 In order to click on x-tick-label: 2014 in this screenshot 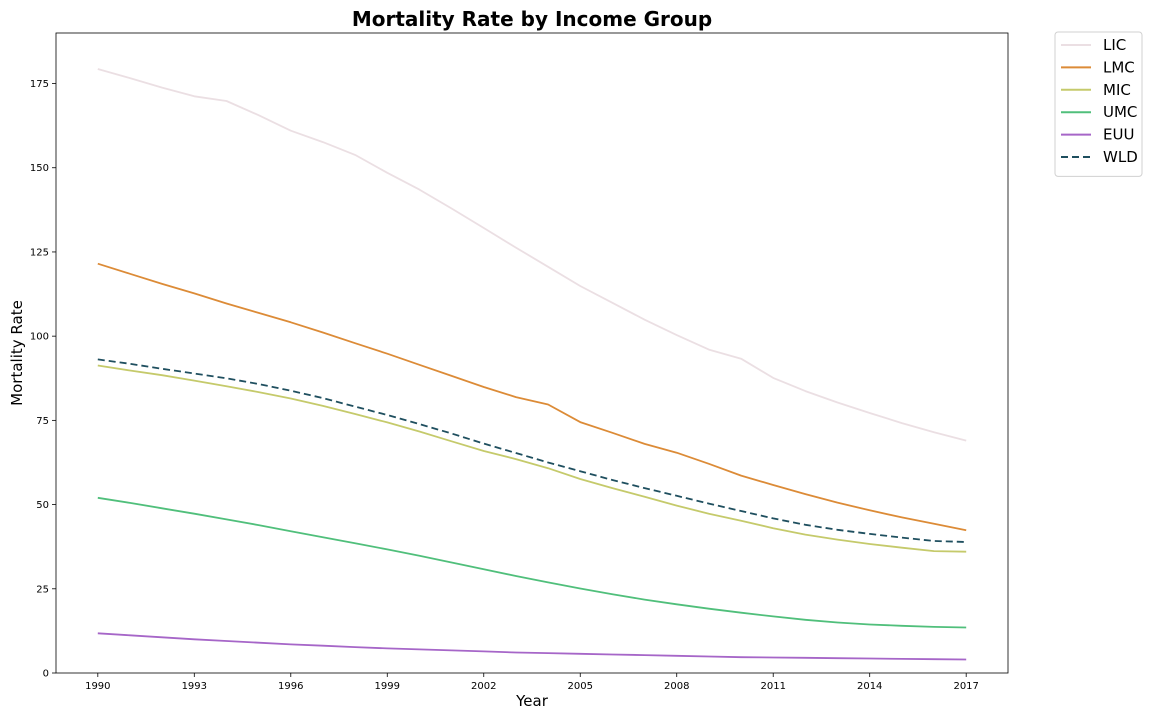, I will do `click(869, 686)`.